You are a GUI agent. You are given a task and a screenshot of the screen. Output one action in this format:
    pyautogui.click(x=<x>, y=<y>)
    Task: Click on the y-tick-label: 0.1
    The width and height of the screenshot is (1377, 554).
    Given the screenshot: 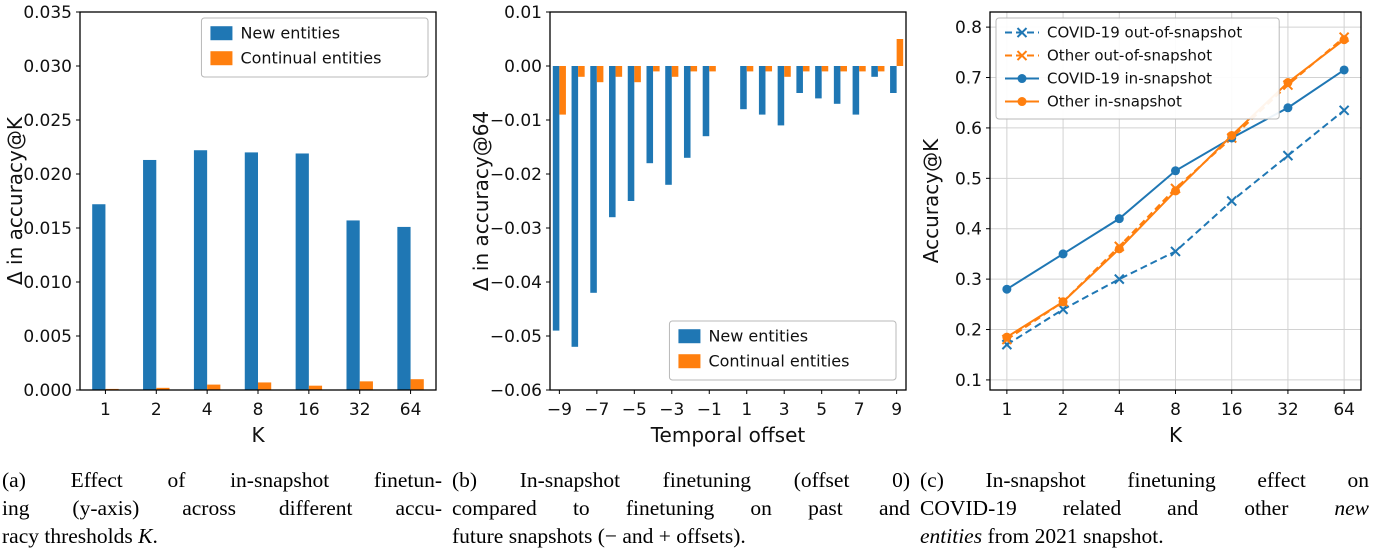 What is the action you would take?
    pyautogui.click(x=968, y=381)
    